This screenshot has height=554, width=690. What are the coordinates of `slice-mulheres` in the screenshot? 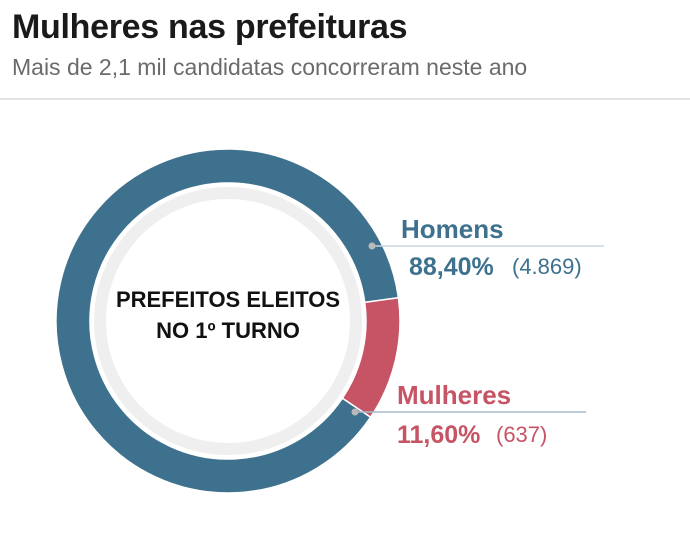 It's located at (371, 357).